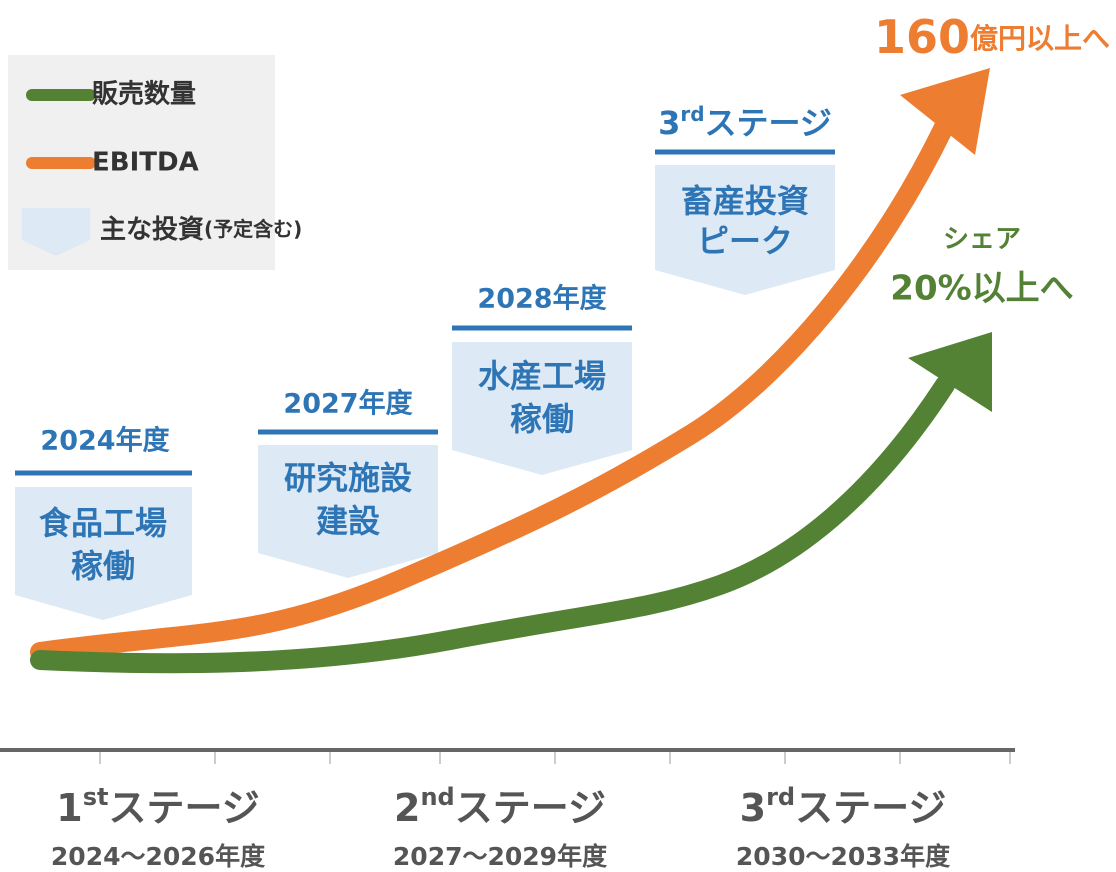  I want to click on stage-years: 2030～2033年度, so click(843, 856).